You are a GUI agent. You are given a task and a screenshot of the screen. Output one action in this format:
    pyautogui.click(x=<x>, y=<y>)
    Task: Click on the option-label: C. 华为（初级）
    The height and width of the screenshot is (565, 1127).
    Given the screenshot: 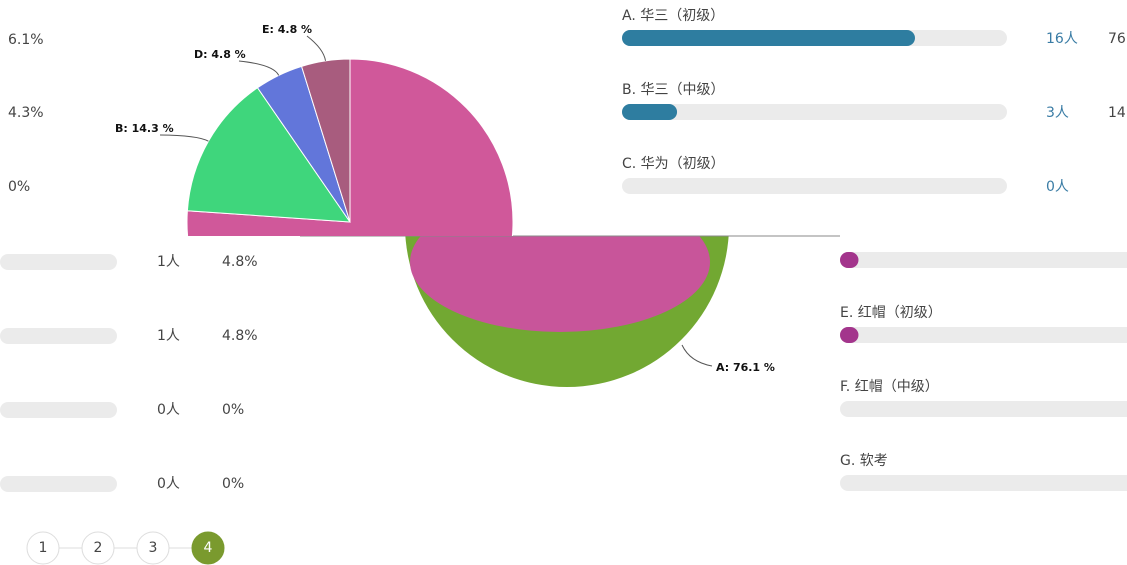 What is the action you would take?
    pyautogui.click(x=673, y=163)
    